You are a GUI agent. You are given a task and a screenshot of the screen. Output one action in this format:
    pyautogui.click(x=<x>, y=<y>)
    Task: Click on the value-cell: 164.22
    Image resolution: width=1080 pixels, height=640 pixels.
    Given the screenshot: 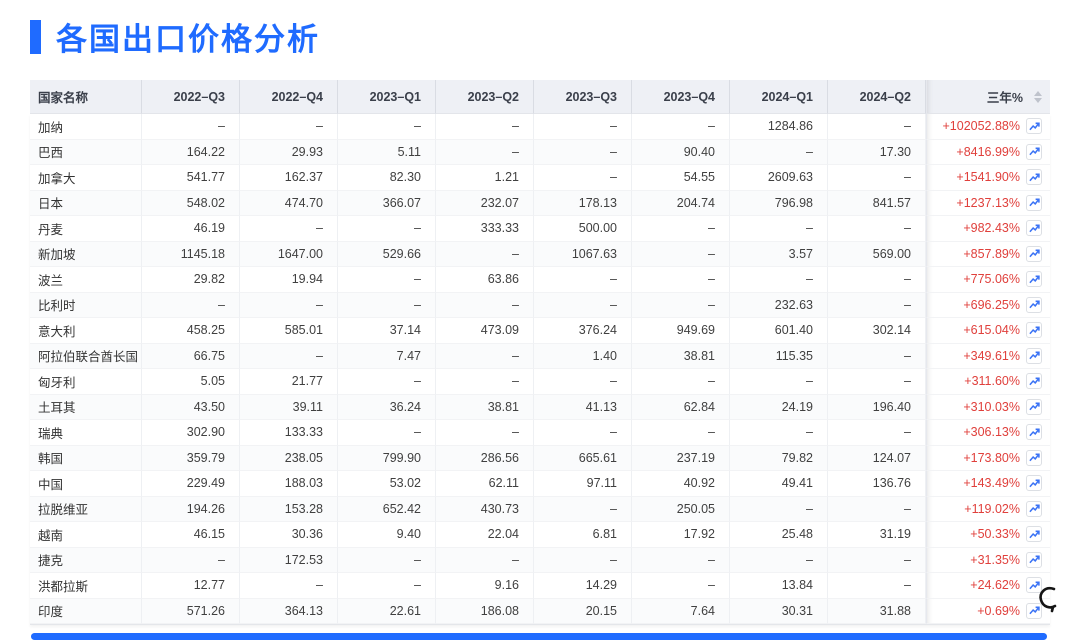 What is the action you would take?
    pyautogui.click(x=191, y=152)
    